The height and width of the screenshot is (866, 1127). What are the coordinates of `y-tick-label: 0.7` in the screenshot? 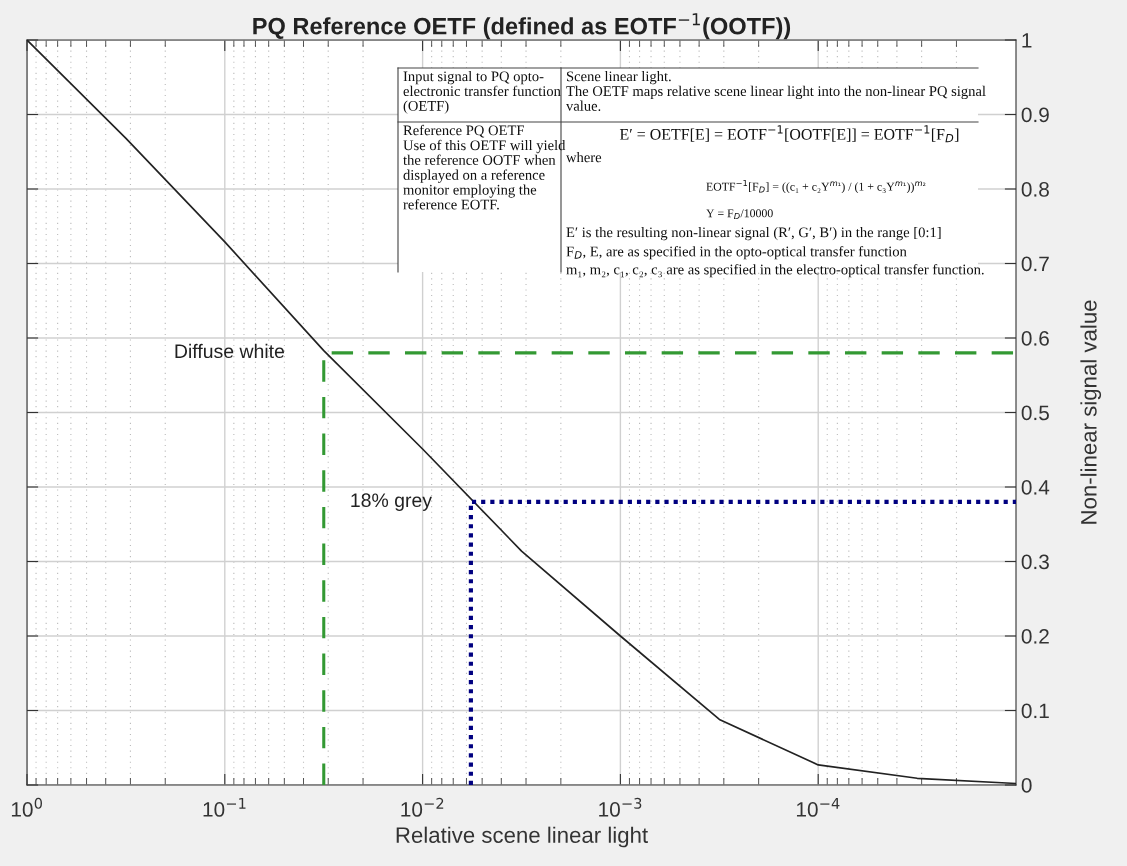 It's located at (1035, 264).